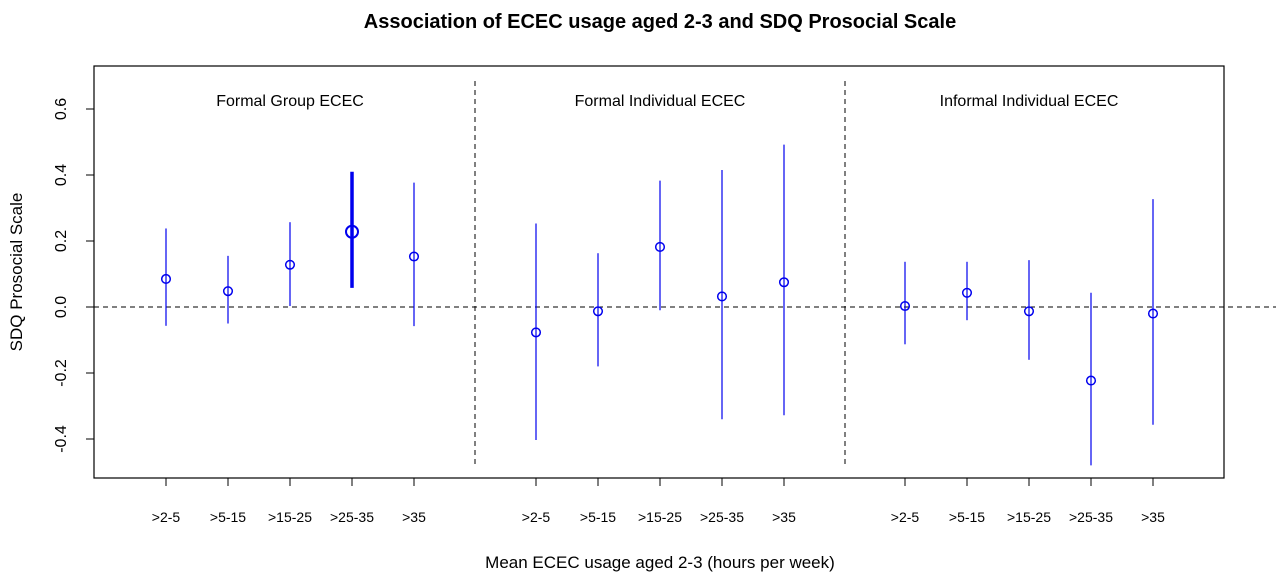 This screenshot has width=1277, height=576. Describe the element at coordinates (660, 266) in the screenshot. I see `panel: Formal Individual ECEC` at that location.